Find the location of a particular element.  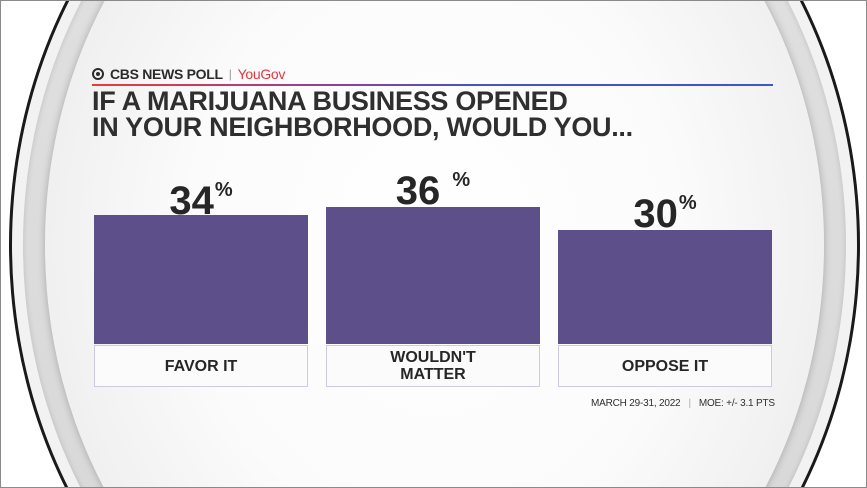

bar-group-favor: 34% FAVOR IT is located at coordinates (201, 276).